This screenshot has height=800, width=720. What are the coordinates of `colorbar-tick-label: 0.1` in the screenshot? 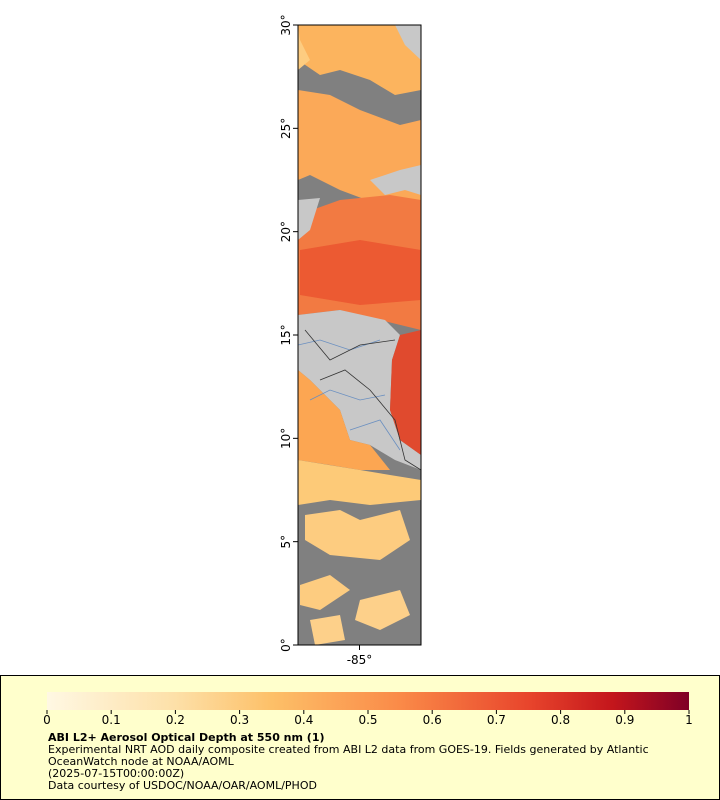 It's located at (111, 720).